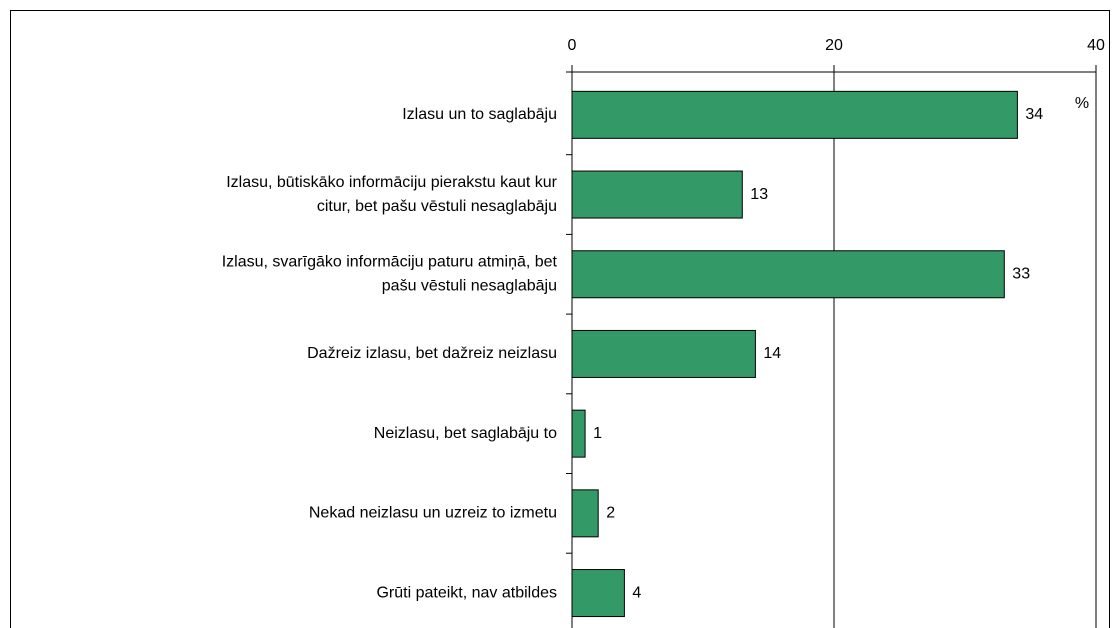 The image size is (1115, 628). What do you see at coordinates (469, 285) in the screenshot?
I see `category-label: pašu vēstuli nesaglabāju` at bounding box center [469, 285].